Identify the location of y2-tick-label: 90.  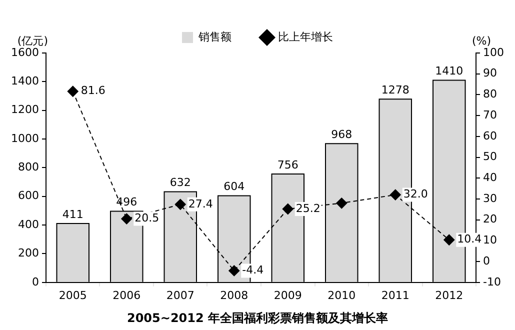
(490, 73).